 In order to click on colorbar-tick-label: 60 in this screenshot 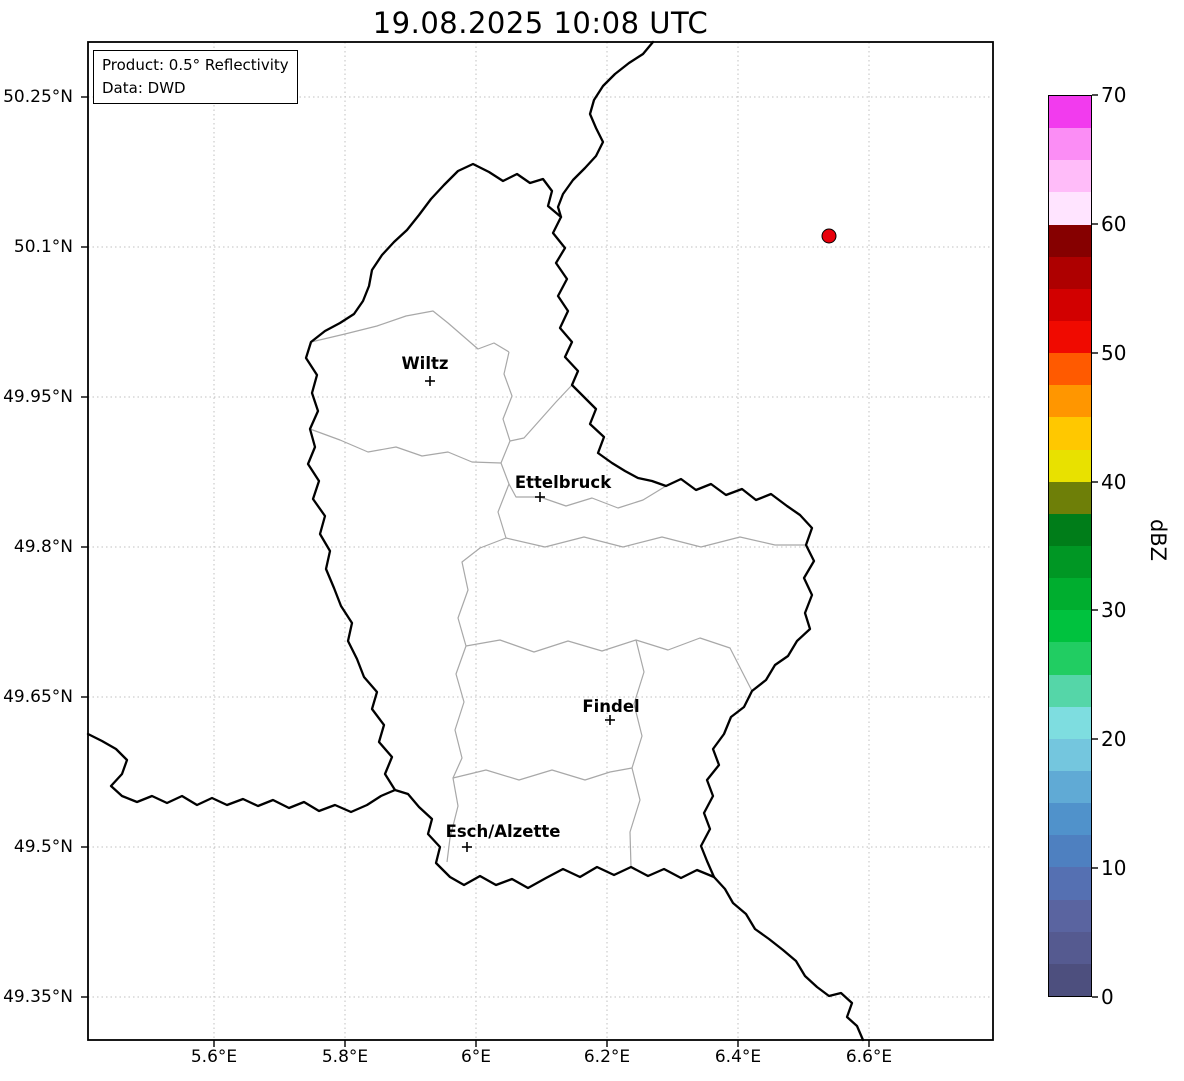, I will do `click(1114, 224)`.